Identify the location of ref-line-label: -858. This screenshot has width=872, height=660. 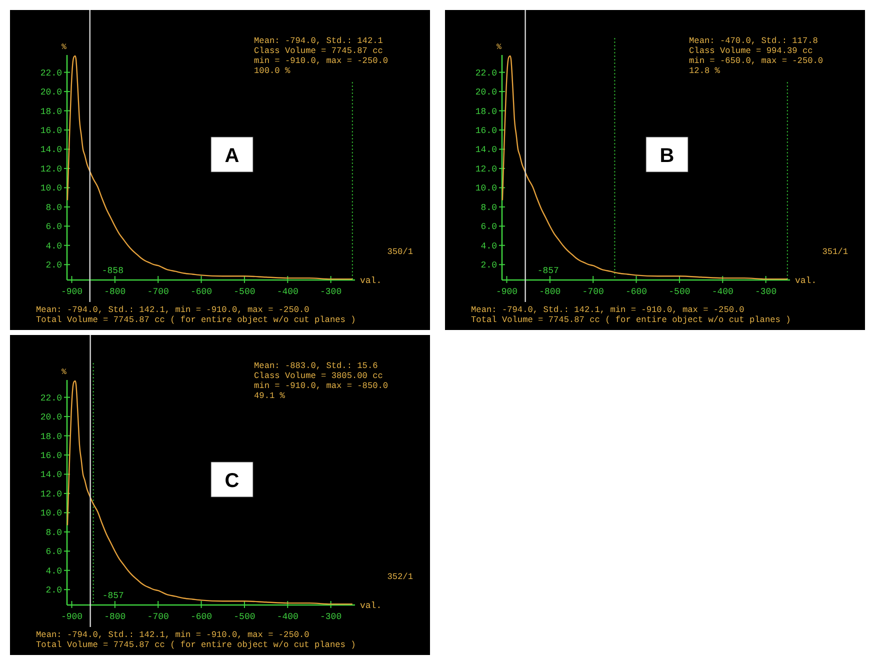
(113, 271).